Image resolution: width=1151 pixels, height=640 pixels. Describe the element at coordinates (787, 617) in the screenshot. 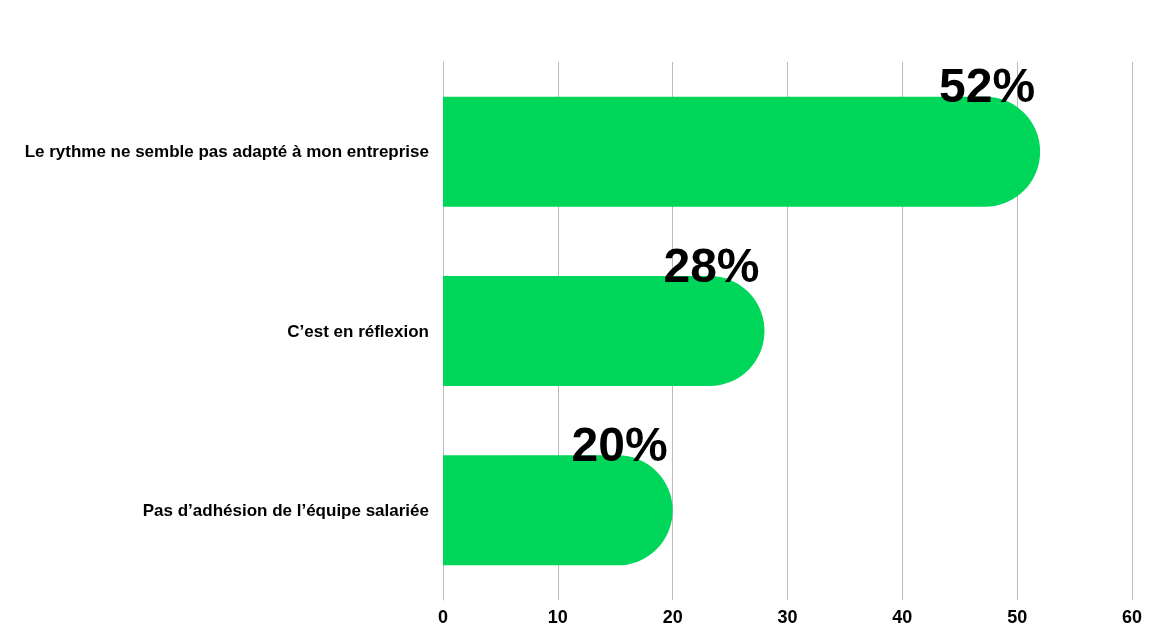

I see `x-tick-label: 30` at that location.